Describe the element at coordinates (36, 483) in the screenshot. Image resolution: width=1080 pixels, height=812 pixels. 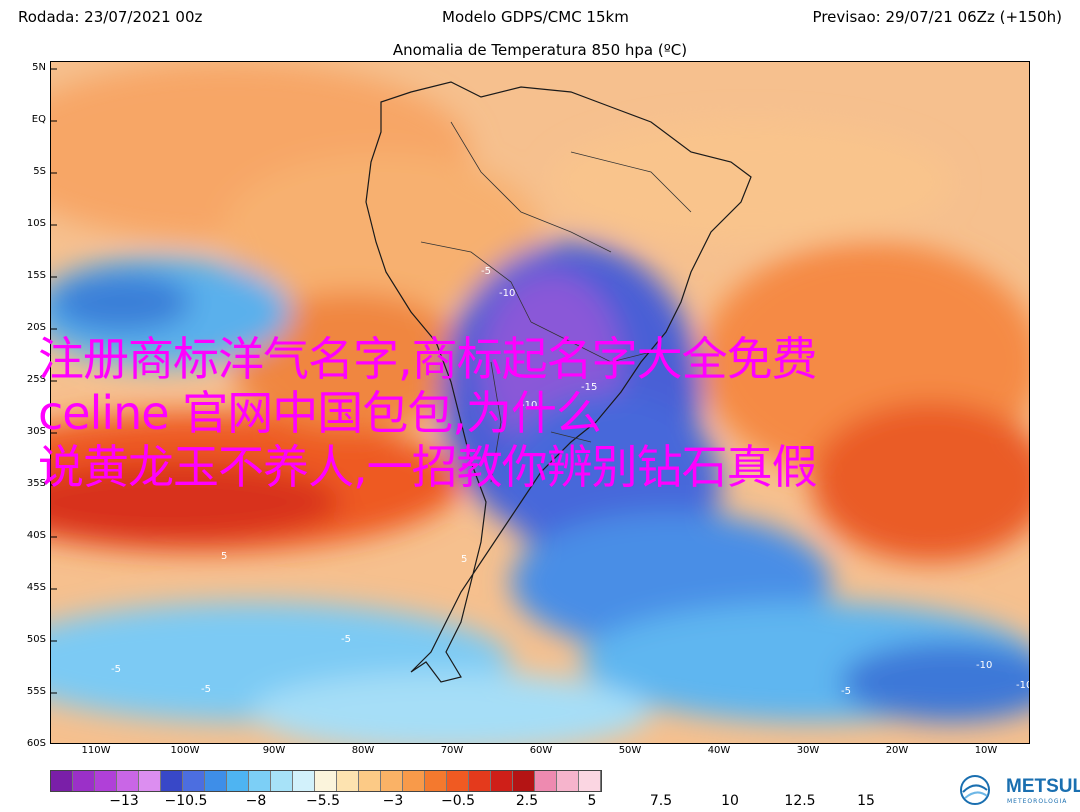
I see `lat-label: 35S` at that location.